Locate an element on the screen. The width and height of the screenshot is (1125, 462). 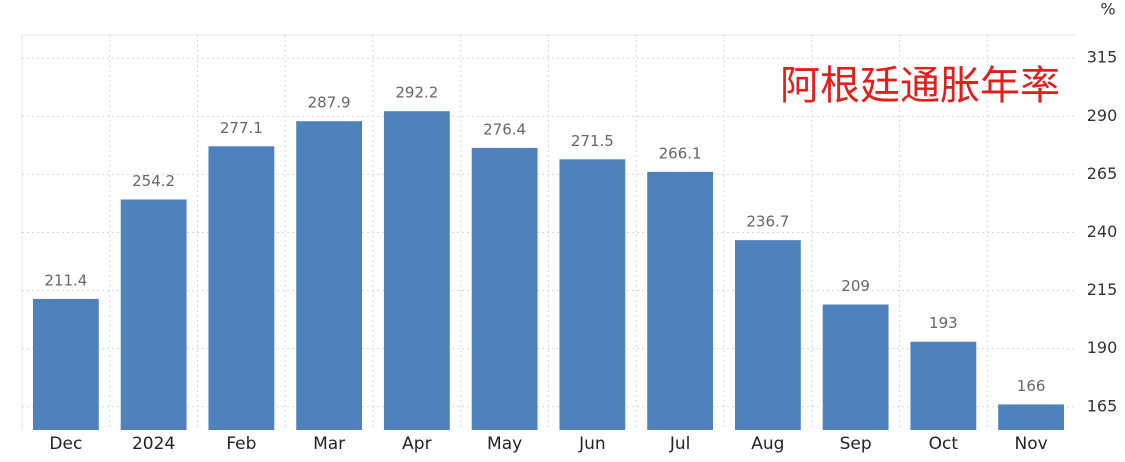
y-tick-label: 190 is located at coordinates (1102, 347).